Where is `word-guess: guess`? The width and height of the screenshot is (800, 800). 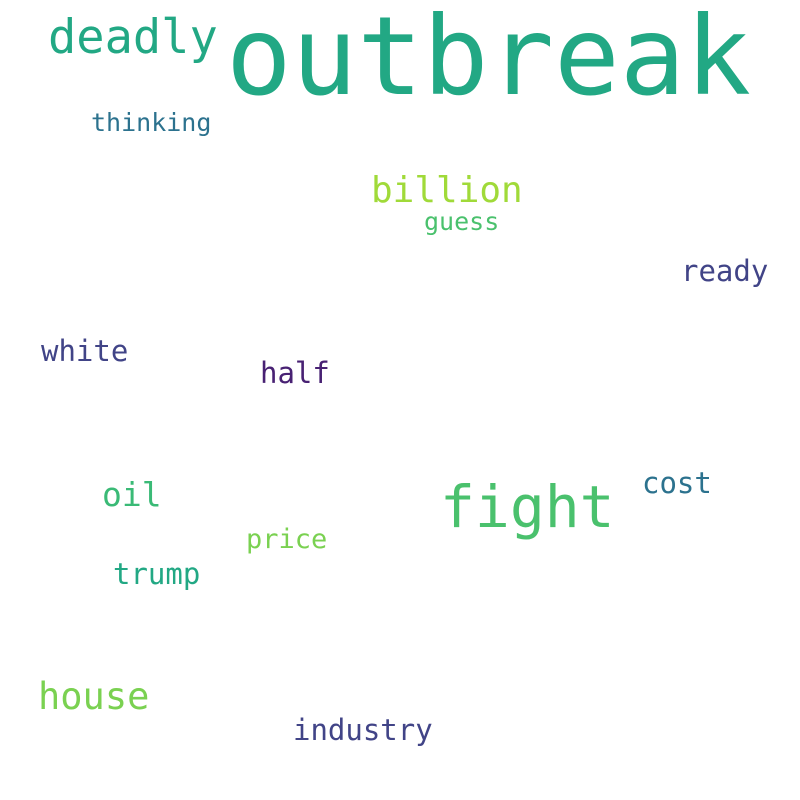 word-guess: guess is located at coordinates (462, 221).